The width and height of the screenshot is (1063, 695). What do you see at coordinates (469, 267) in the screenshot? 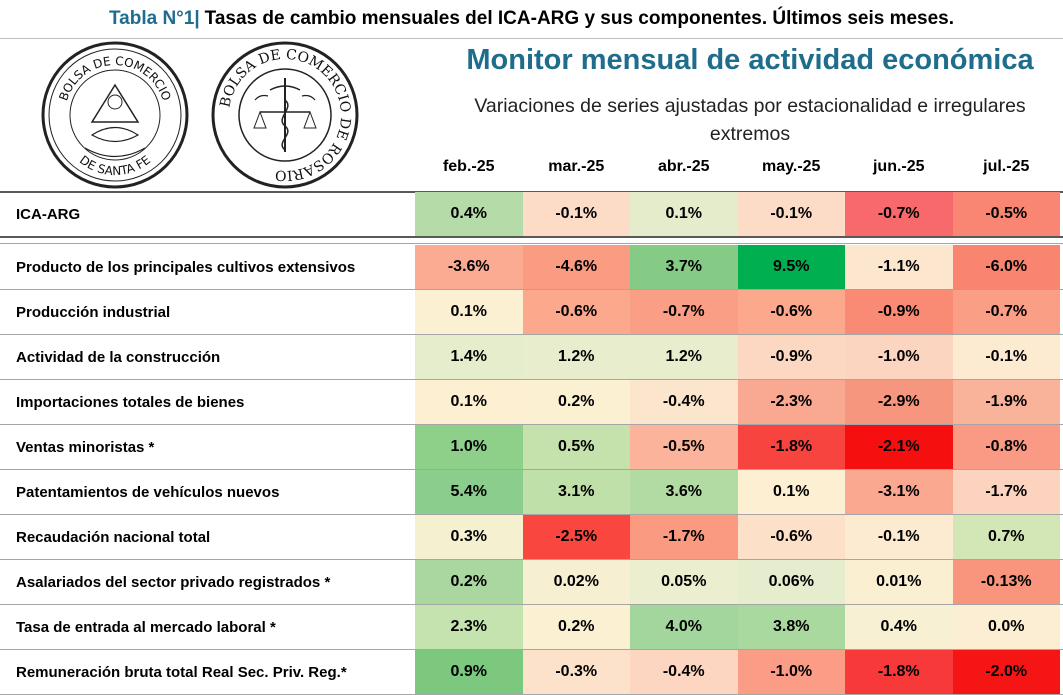
I see `value-cell: -3.6%` at bounding box center [469, 267].